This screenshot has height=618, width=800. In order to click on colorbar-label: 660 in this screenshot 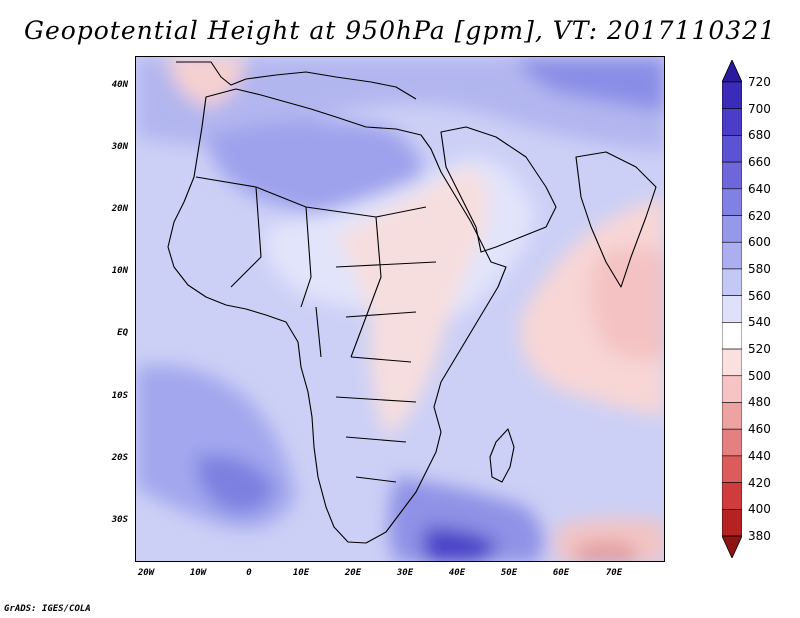, I will do `click(759, 162)`.